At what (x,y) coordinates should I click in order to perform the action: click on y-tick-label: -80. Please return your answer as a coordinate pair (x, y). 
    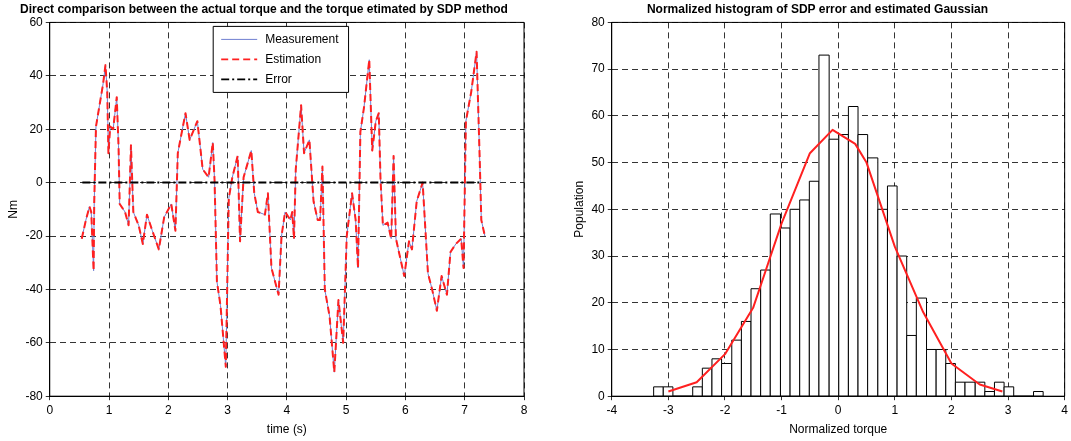
    Looking at the image, I should click on (34, 395).